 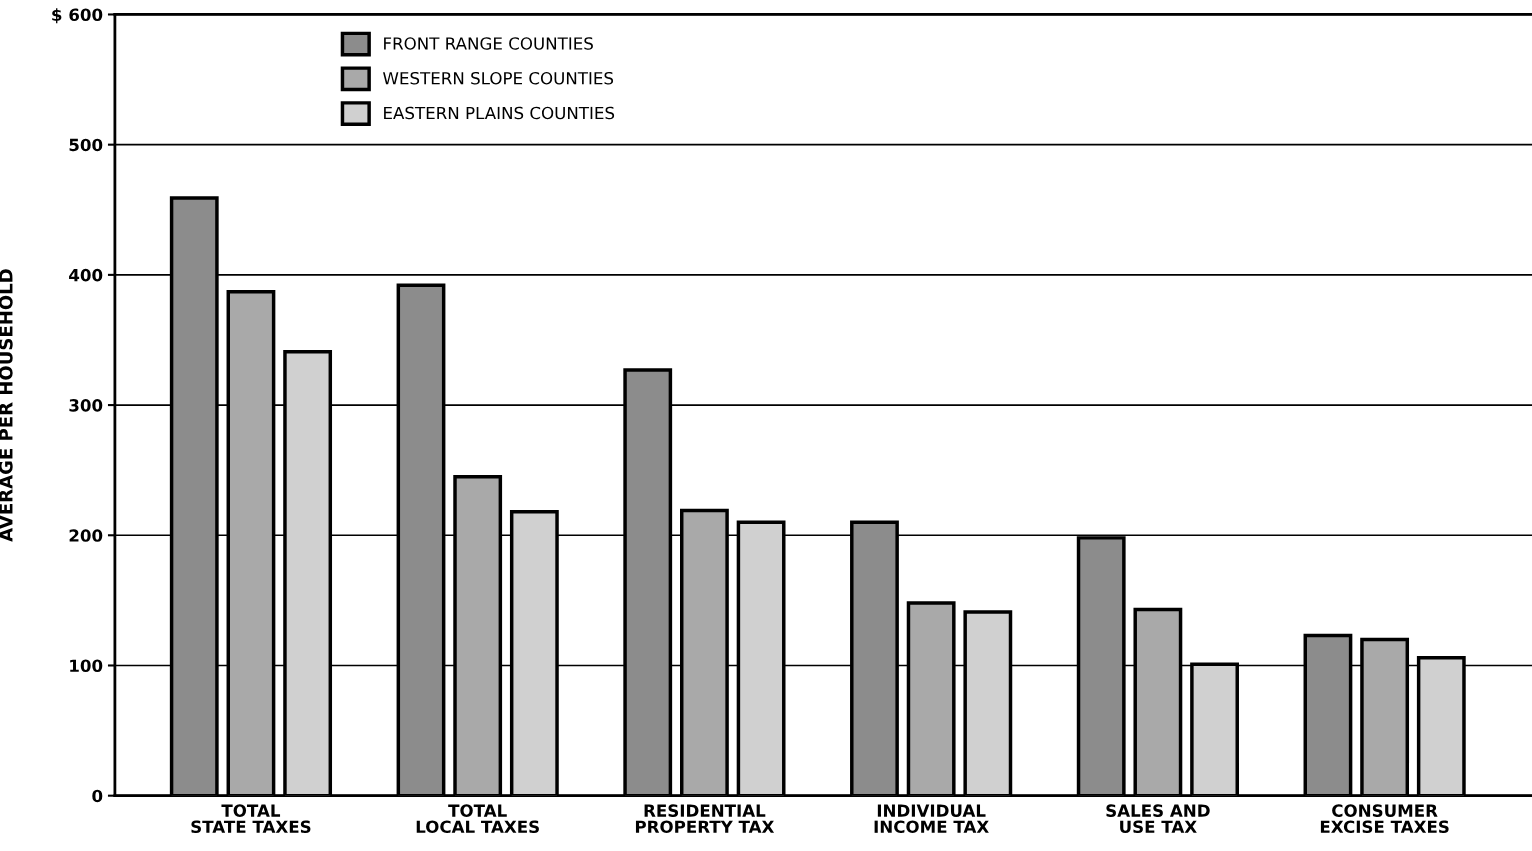 I want to click on y-tick-label: $ 600, so click(x=77, y=16).